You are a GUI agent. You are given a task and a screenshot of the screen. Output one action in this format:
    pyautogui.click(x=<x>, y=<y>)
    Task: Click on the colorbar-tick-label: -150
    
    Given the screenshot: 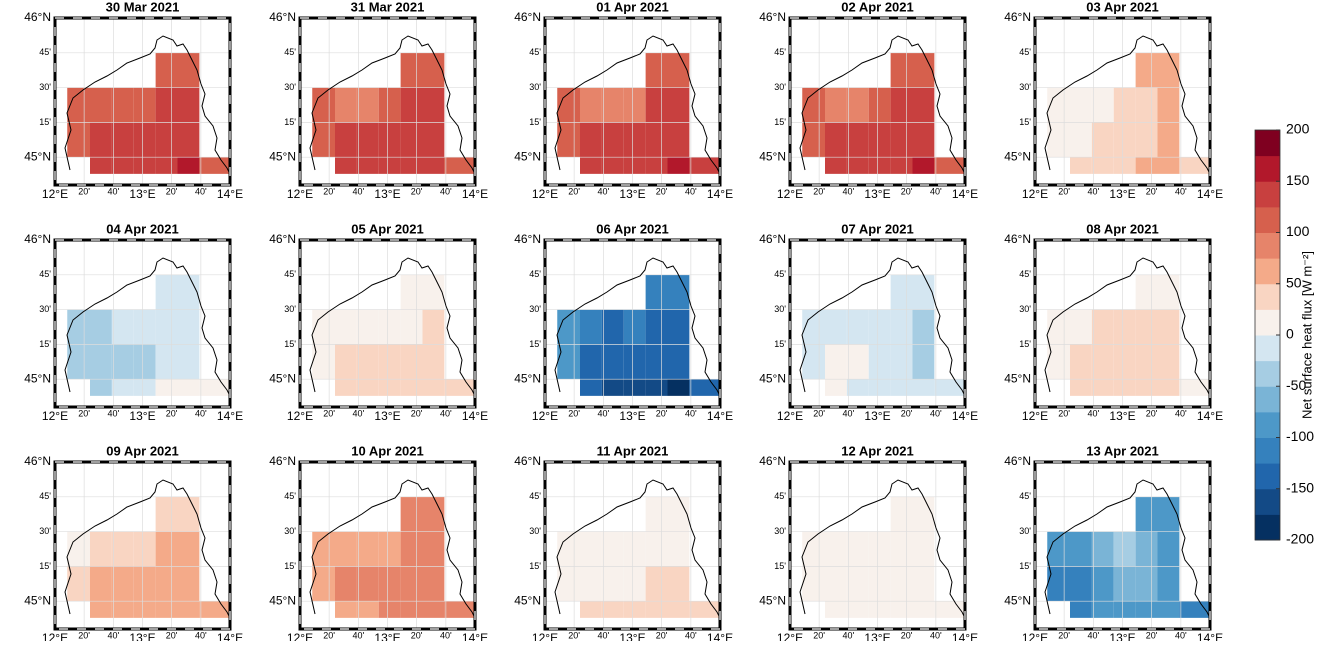 What is the action you would take?
    pyautogui.click(x=1300, y=487)
    